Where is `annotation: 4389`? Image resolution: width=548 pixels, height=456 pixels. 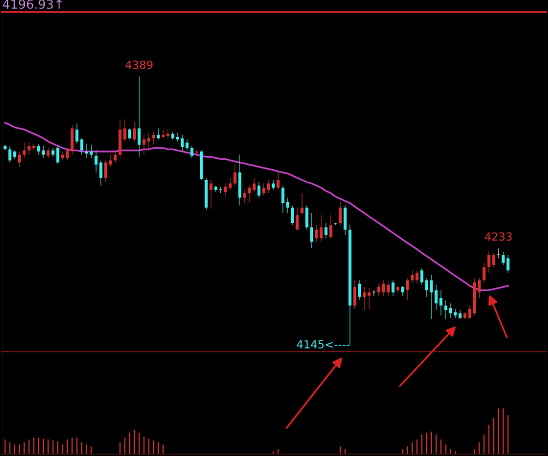
annotation: 4389 is located at coordinates (139, 64).